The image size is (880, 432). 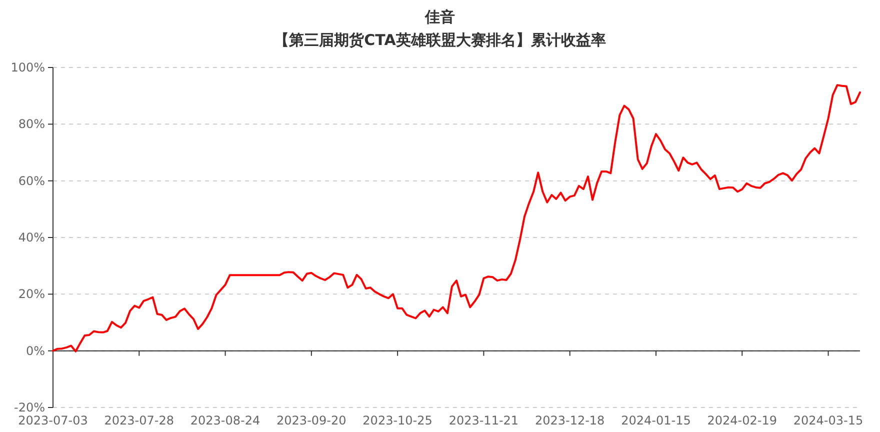 What do you see at coordinates (440, 40) in the screenshot?
I see `chart-subtitle: 【第三届期货CTA英雄联盟大赛排名】累计收益率` at bounding box center [440, 40].